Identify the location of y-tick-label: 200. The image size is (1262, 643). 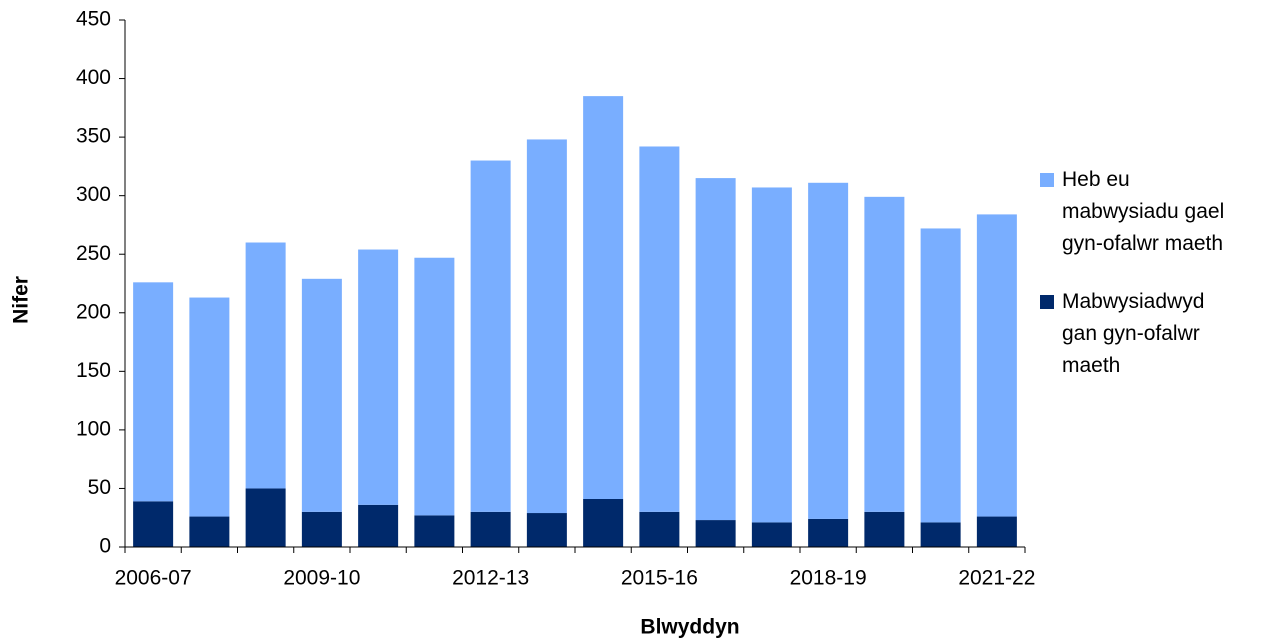
(93, 311).